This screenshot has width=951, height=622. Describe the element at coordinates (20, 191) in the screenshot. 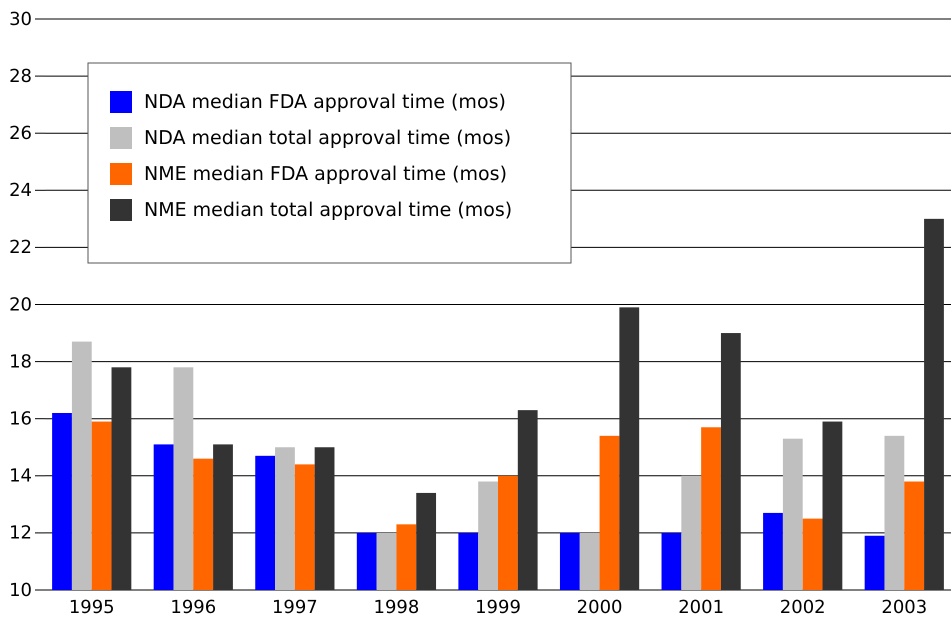

I see `y-tick-label: 24` at that location.